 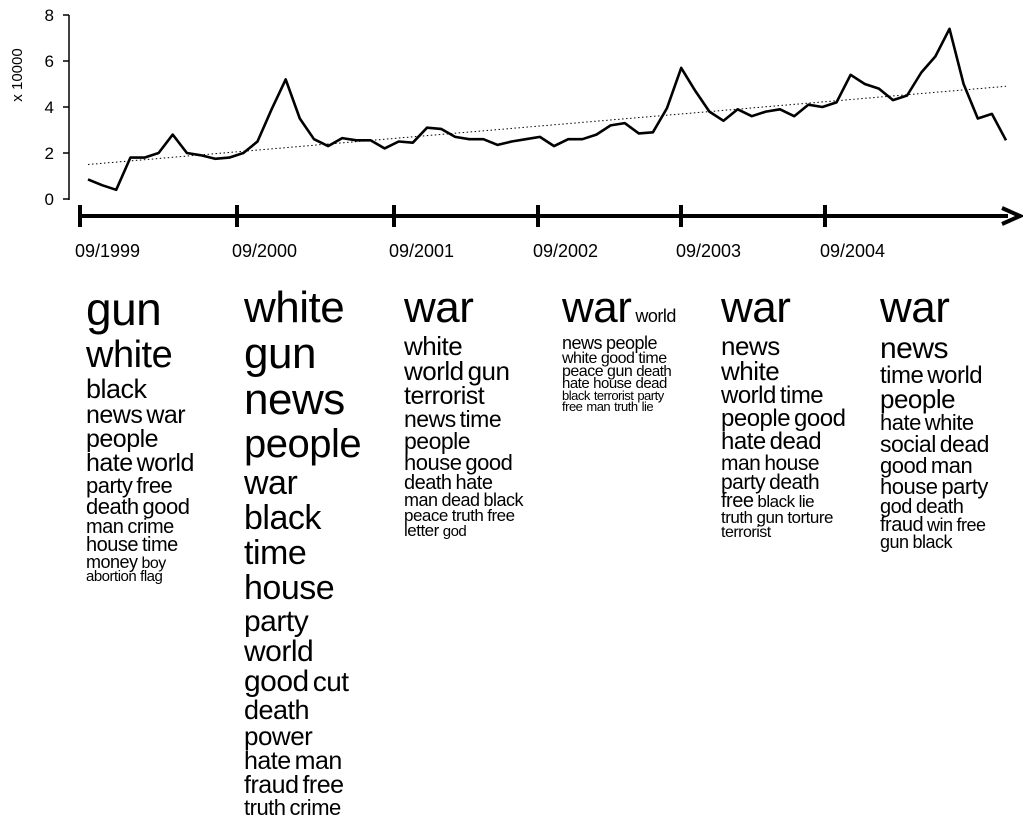 What do you see at coordinates (17, 74) in the screenshot?
I see `y-axis-label: x 10000` at bounding box center [17, 74].